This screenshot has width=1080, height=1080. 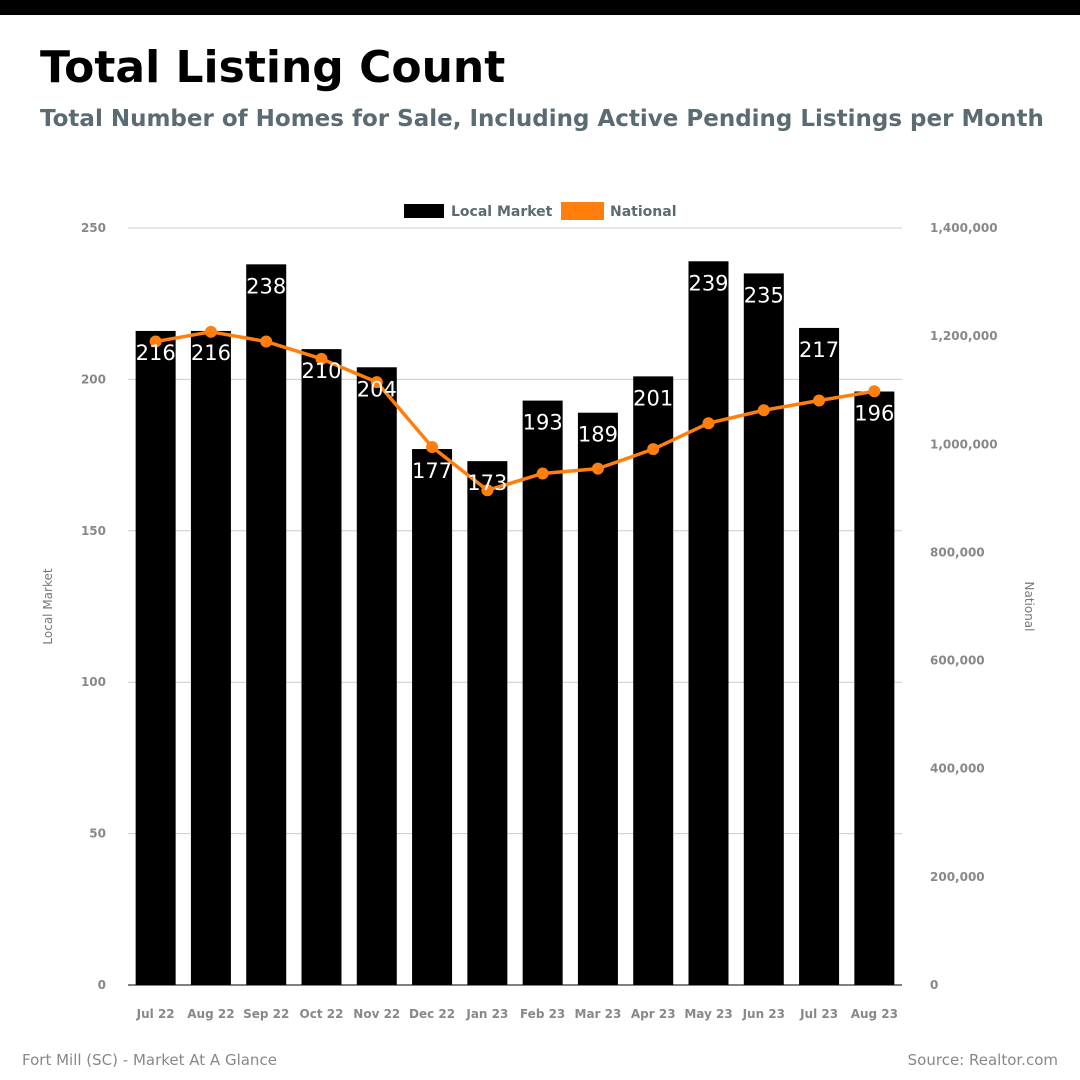 I want to click on bar-label-feb-23: 193, so click(x=543, y=423).